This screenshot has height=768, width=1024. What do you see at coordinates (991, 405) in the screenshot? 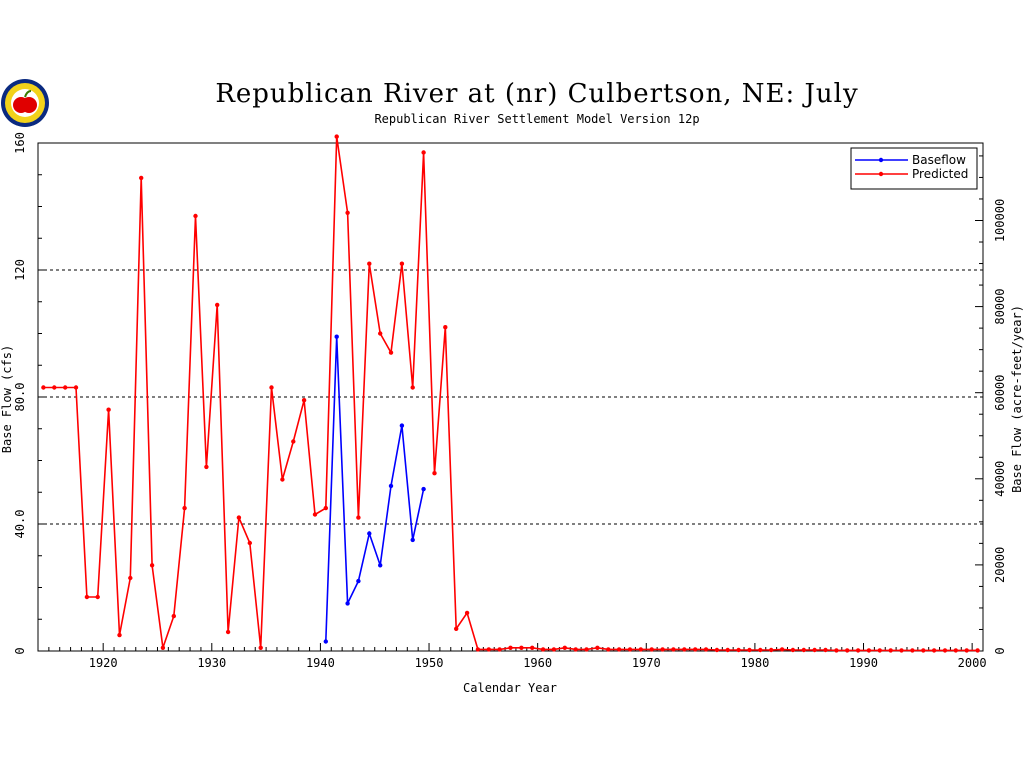
I see `y-axis-right: 0 20000 40000 60000 80000 100000` at bounding box center [991, 405].